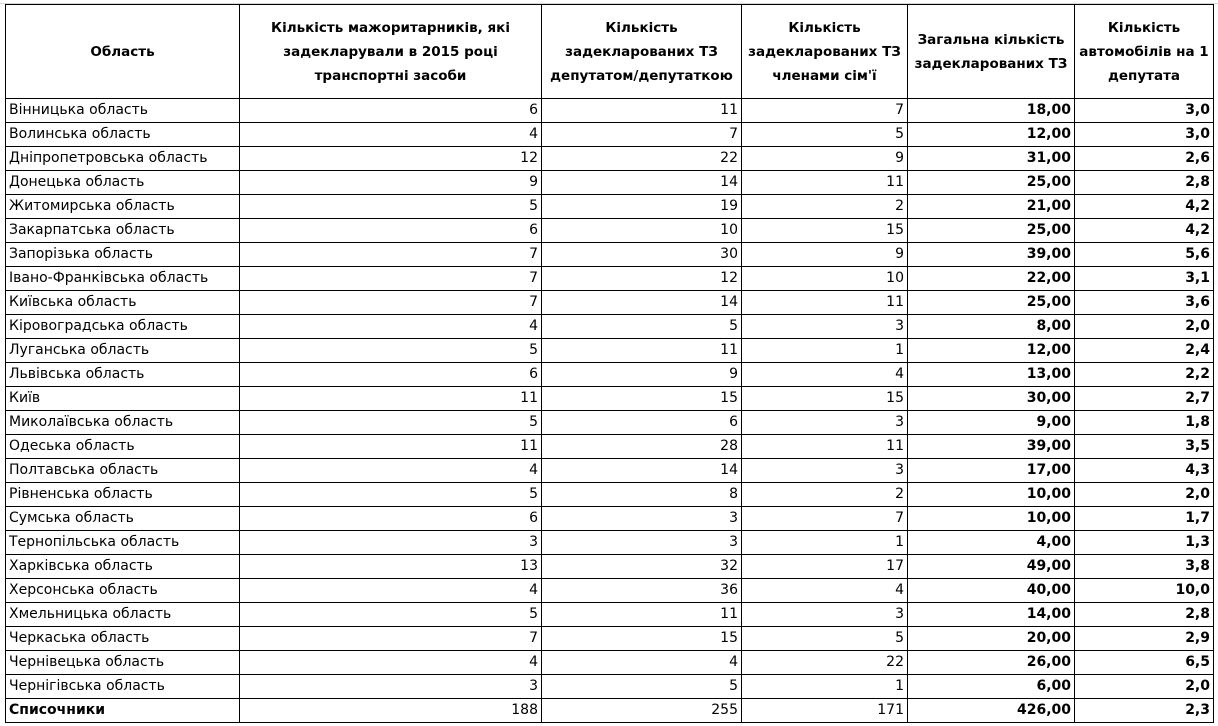 Image resolution: width=1218 pixels, height=726 pixels. What do you see at coordinates (991, 542) in the screenshot?
I see `value-cell: 4,00` at bounding box center [991, 542].